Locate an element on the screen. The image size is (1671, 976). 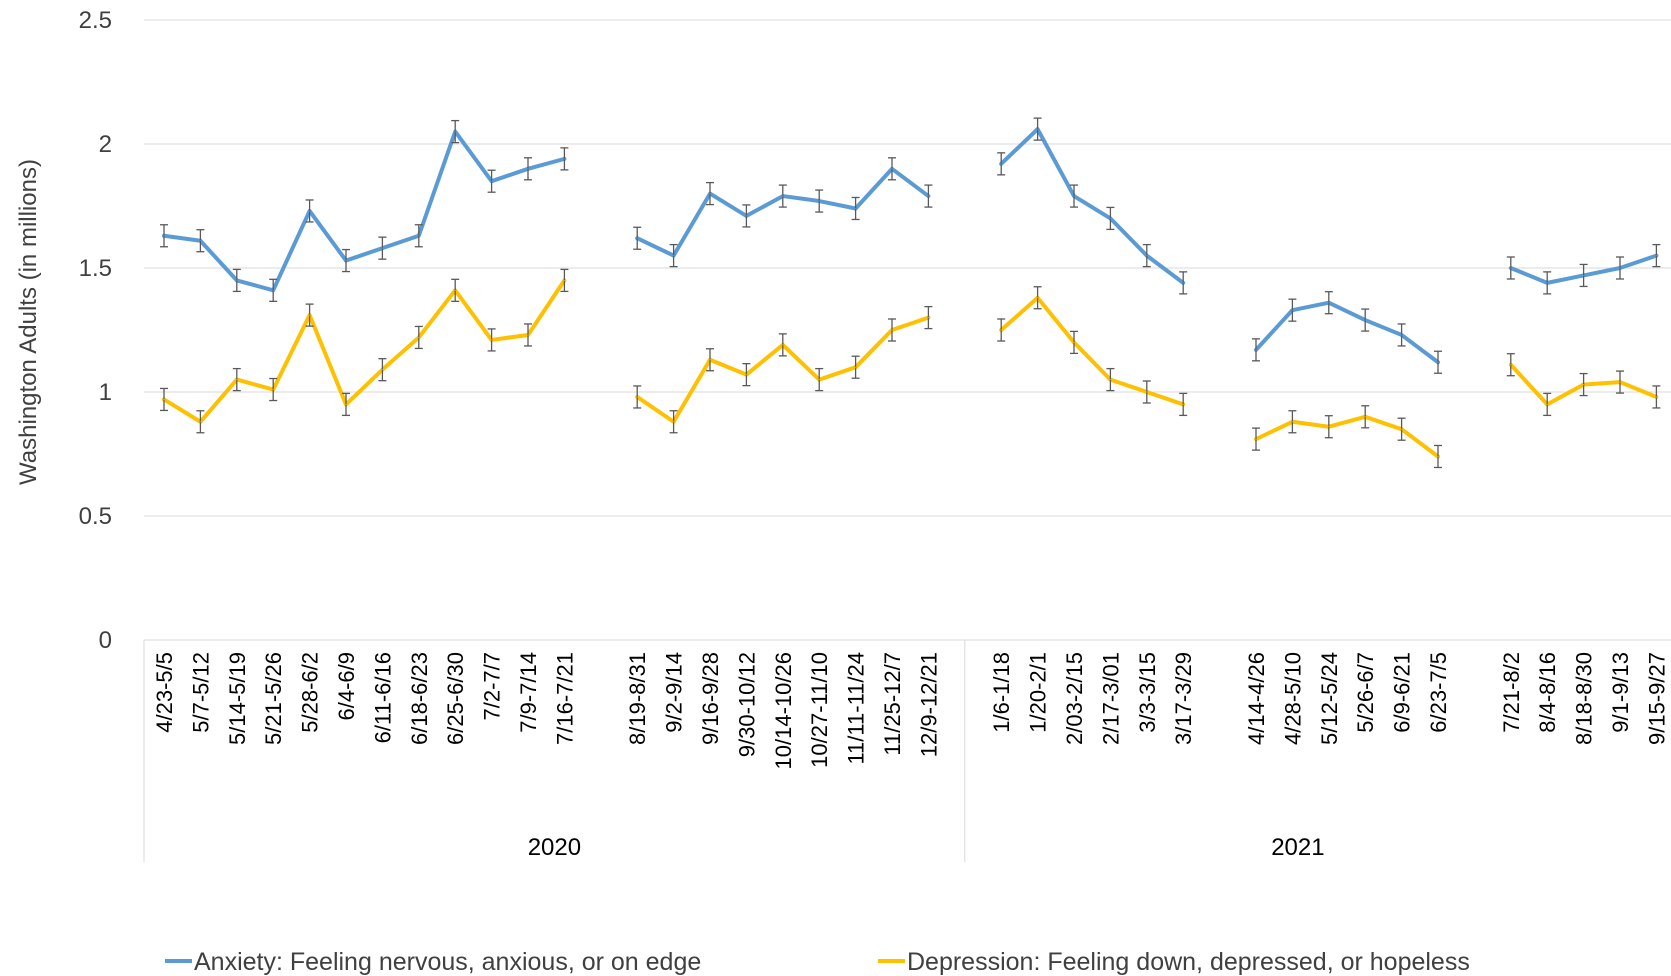
x-tick-label: 6/23-7/5 is located at coordinates (1438, 692).